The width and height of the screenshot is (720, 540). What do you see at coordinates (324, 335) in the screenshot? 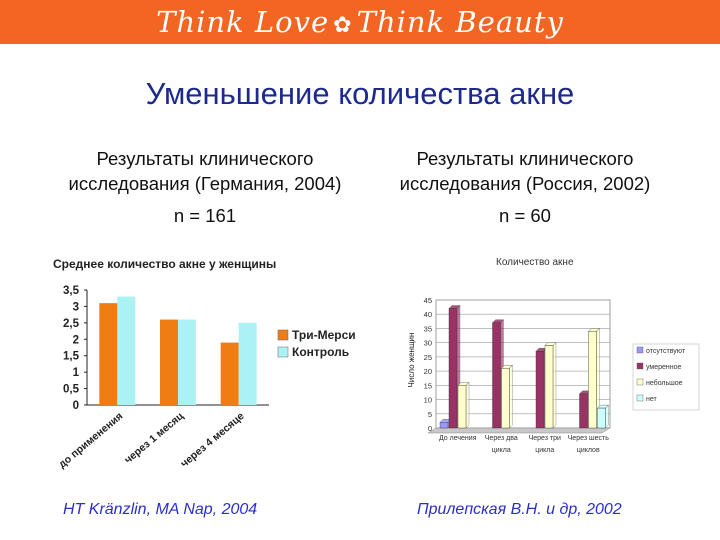
I see `chart1-legend-label: Три-Мерси` at bounding box center [324, 335].